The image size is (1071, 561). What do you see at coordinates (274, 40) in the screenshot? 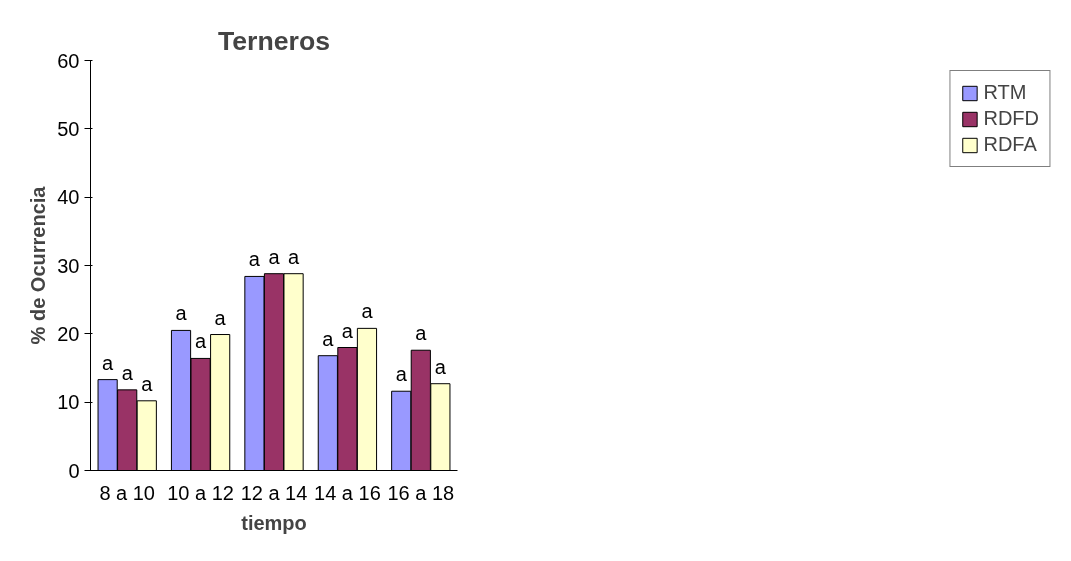
I see `chart-title: Terneros` at bounding box center [274, 40].